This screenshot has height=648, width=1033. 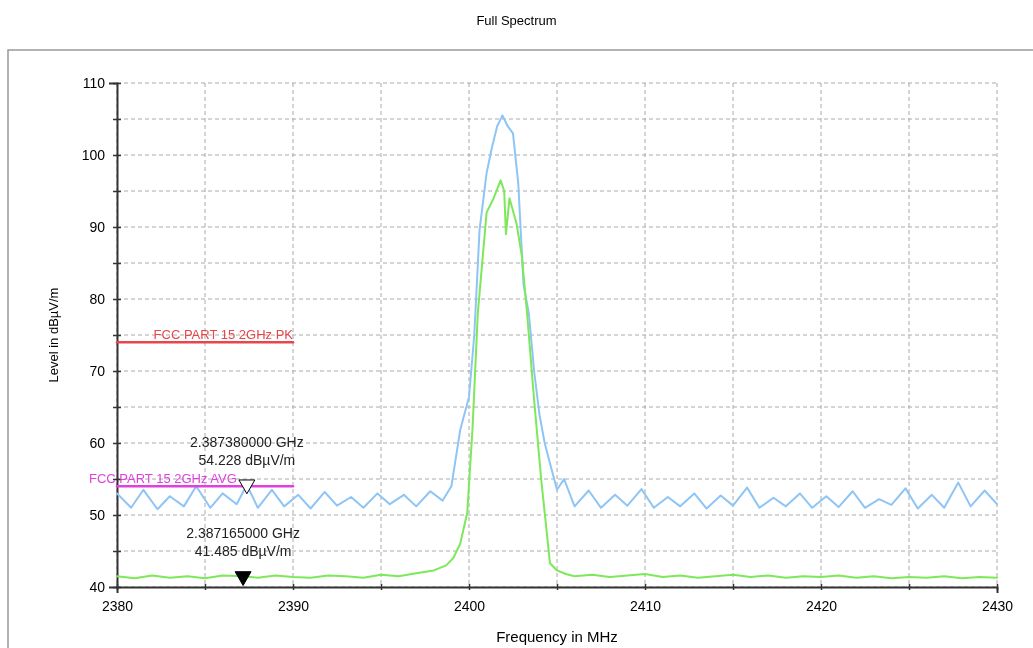 I want to click on x-tick-label: 2410, so click(x=645, y=605).